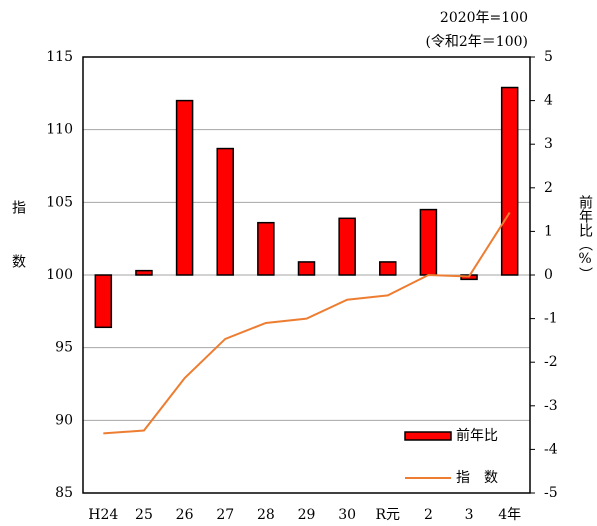 The height and width of the screenshot is (526, 597). I want to click on legend-label: 指 数, so click(477, 478).